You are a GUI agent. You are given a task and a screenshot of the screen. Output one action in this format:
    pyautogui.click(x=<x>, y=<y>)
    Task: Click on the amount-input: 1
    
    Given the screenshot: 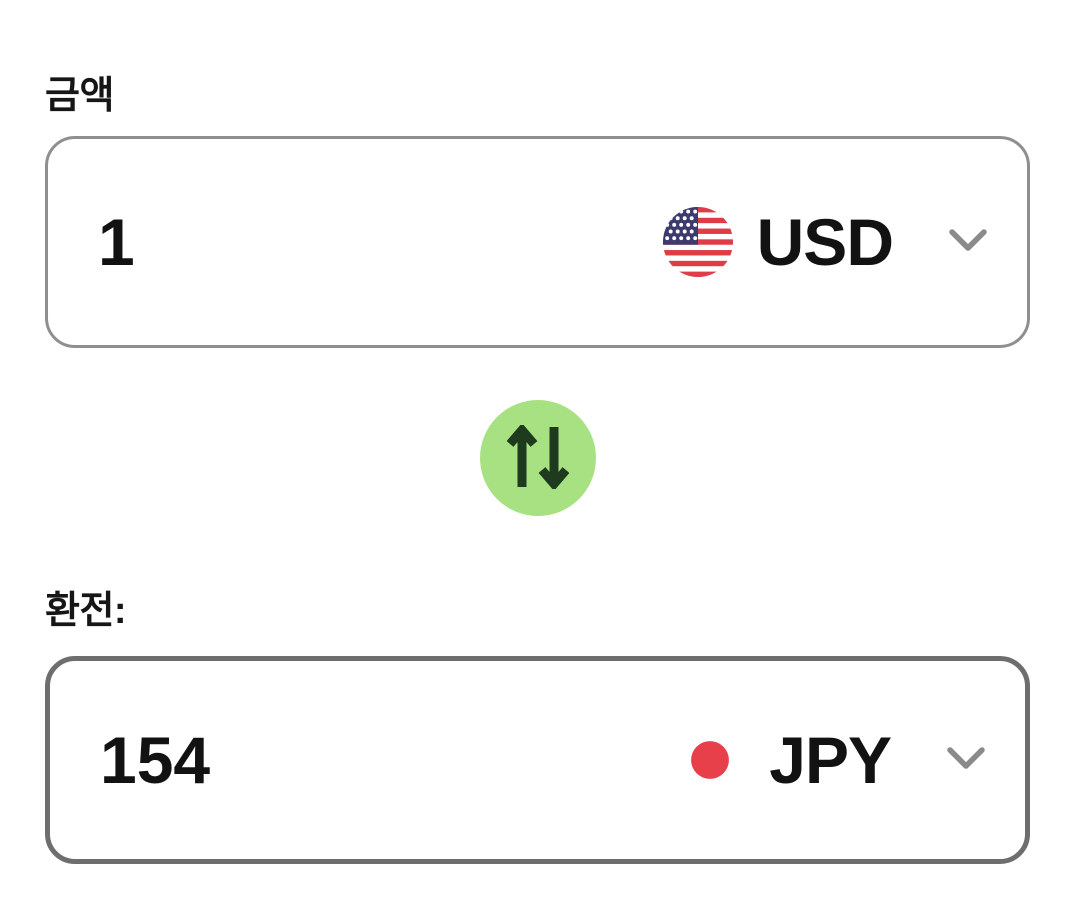 What is the action you would take?
    pyautogui.click(x=116, y=242)
    